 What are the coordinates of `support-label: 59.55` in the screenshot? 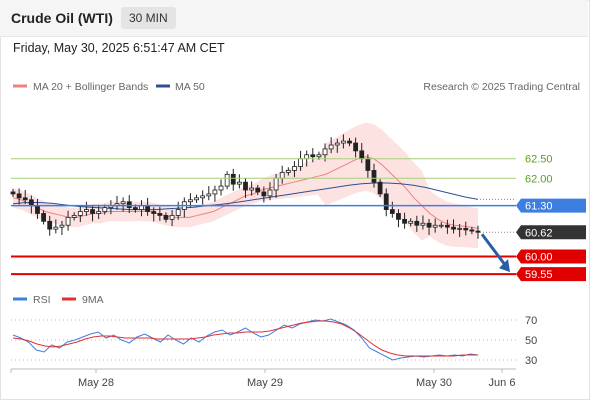 It's located at (539, 275).